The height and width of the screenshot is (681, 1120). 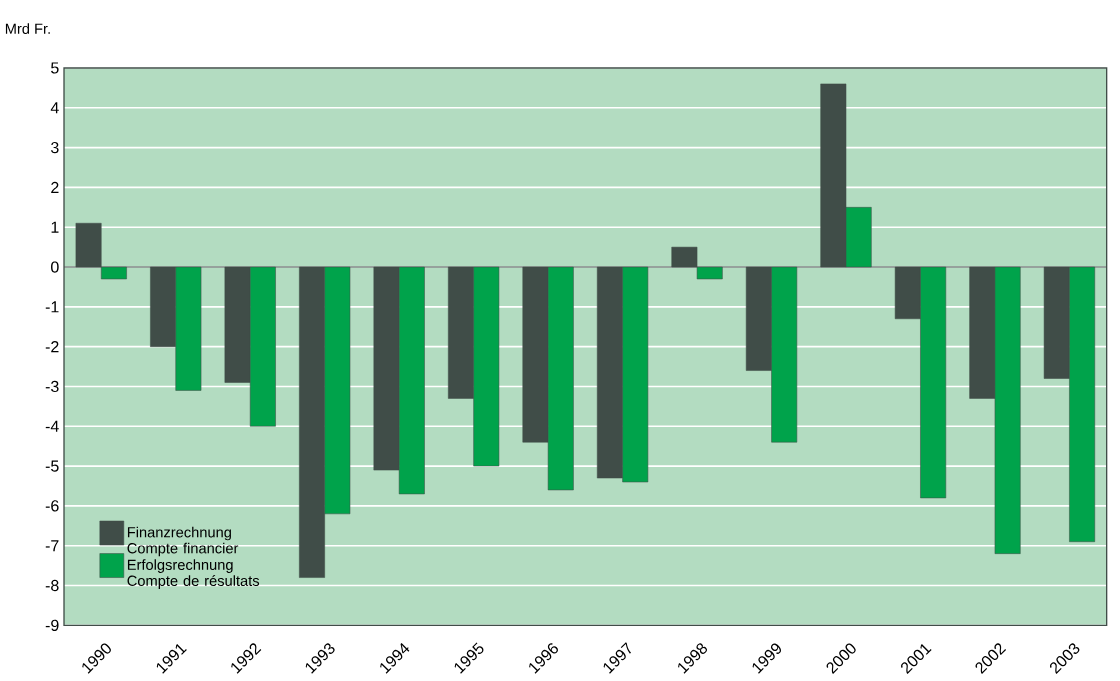 What do you see at coordinates (54, 108) in the screenshot?
I see `y-tick-label: 4` at bounding box center [54, 108].